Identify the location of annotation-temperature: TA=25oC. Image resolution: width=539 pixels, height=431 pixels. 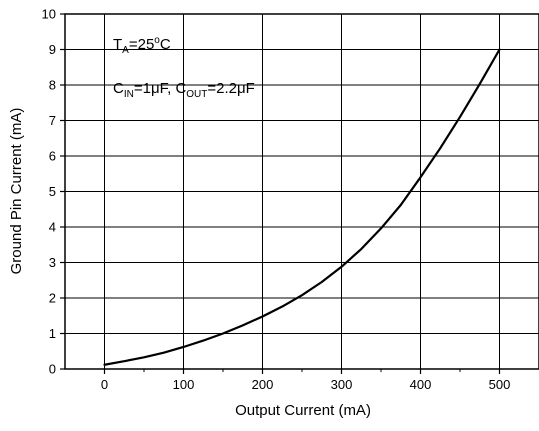
(142, 45).